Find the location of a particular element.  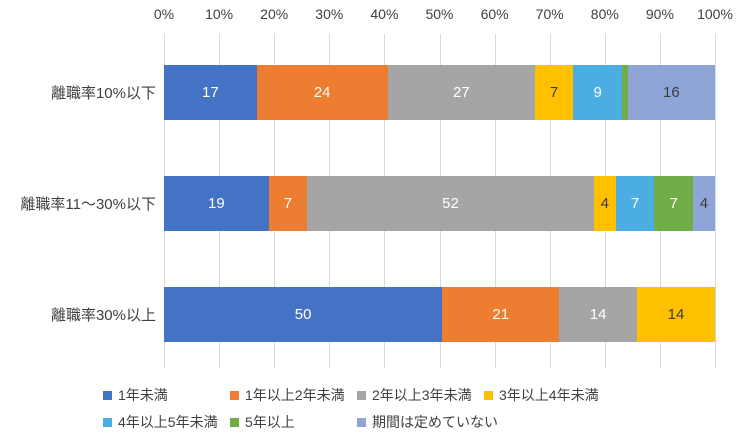

data-label: 52 is located at coordinates (450, 203).